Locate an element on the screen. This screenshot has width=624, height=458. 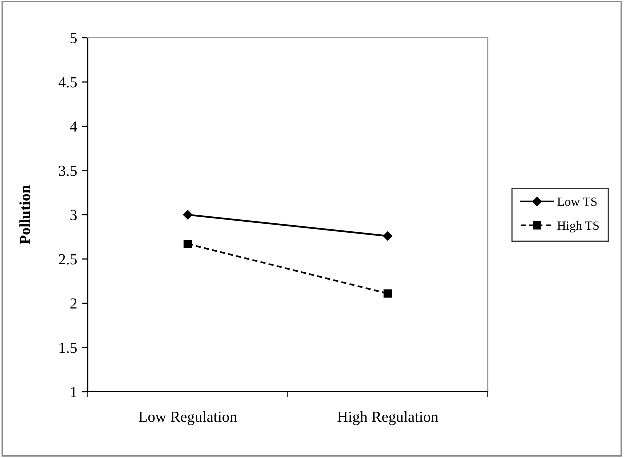
y-tick-label: 3 is located at coordinates (73, 215).